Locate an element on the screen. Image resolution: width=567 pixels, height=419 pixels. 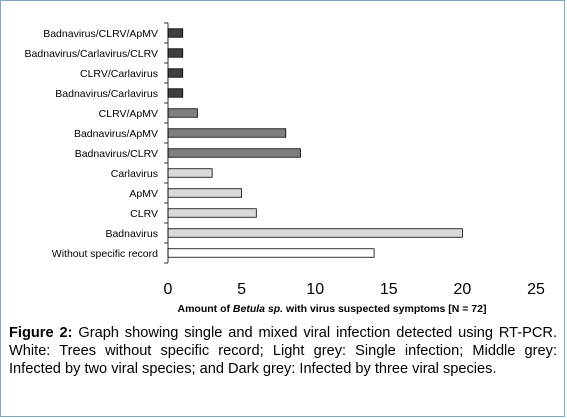
category-label: CLRV is located at coordinates (144, 214).